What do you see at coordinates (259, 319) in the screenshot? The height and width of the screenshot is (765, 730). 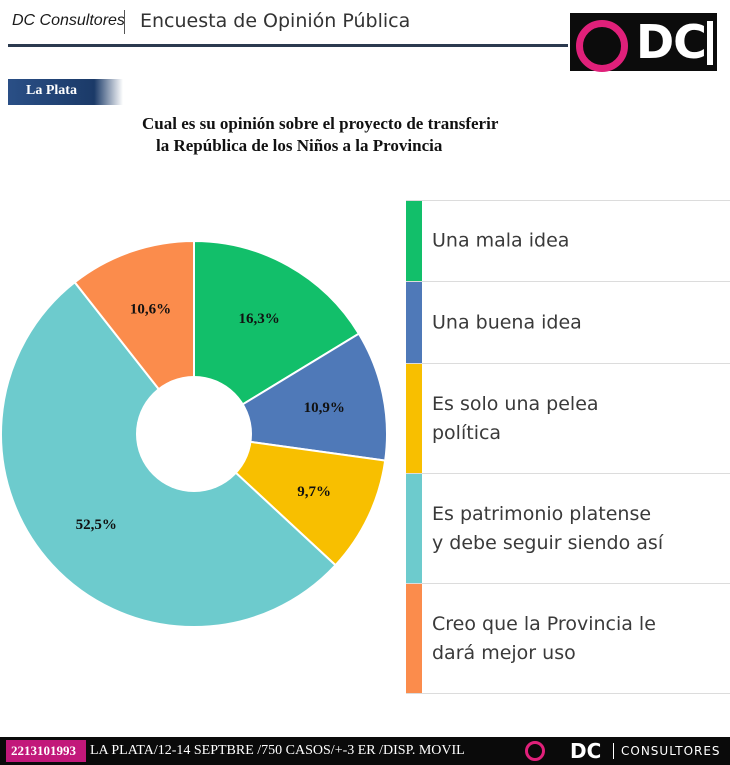 I see `slice-data-label: 16,3%` at bounding box center [259, 319].